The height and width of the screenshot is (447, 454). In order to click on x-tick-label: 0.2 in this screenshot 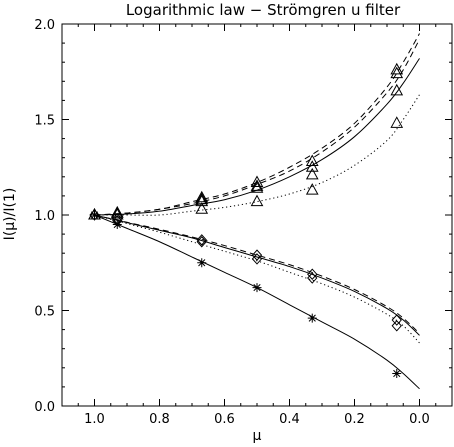, I will do `click(354, 419)`.